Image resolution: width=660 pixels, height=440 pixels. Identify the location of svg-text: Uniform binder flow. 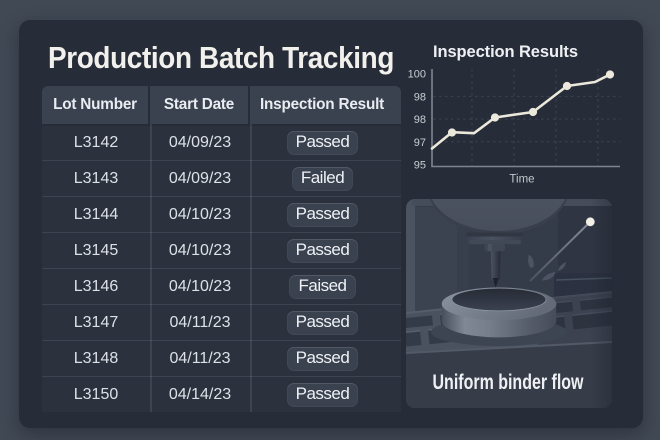
(509, 382).